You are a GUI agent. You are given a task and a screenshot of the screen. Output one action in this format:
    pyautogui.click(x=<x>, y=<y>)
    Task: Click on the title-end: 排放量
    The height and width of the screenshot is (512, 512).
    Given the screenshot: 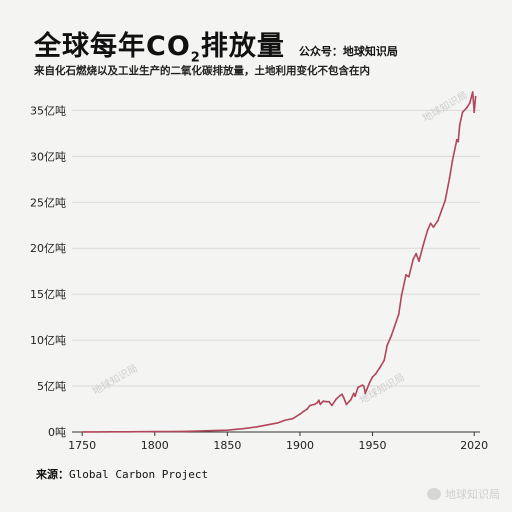 What is the action you would take?
    pyautogui.click(x=242, y=46)
    